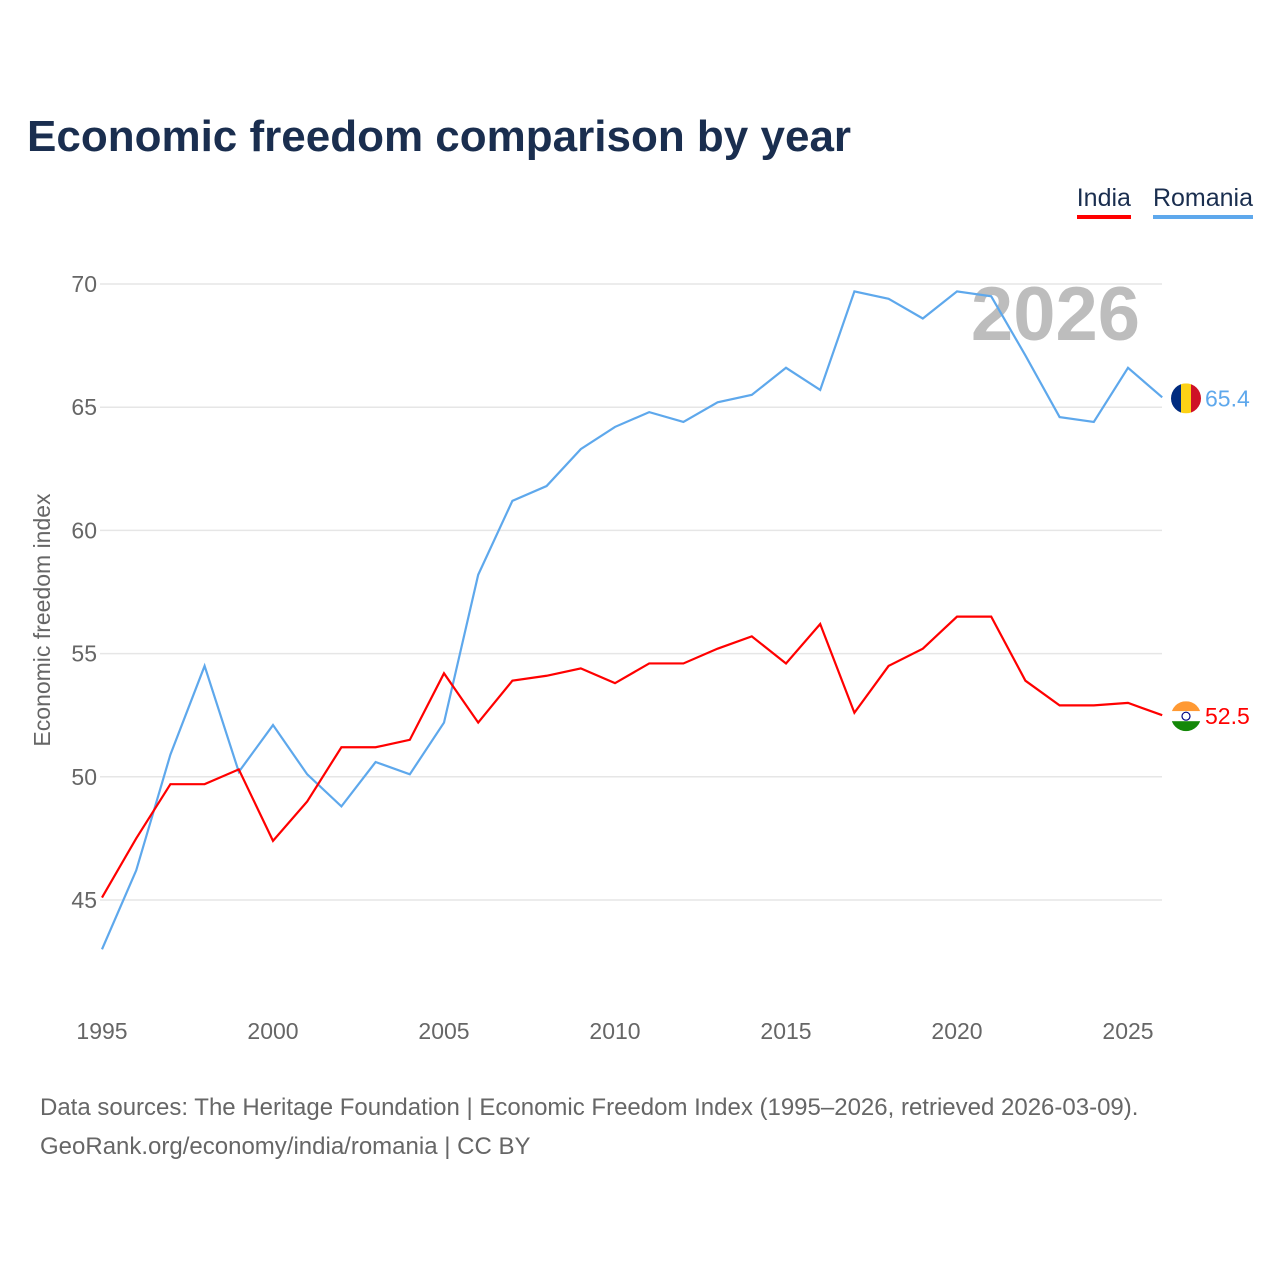 The height and width of the screenshot is (1280, 1280). I want to click on y-tick-label: 65, so click(84, 407).